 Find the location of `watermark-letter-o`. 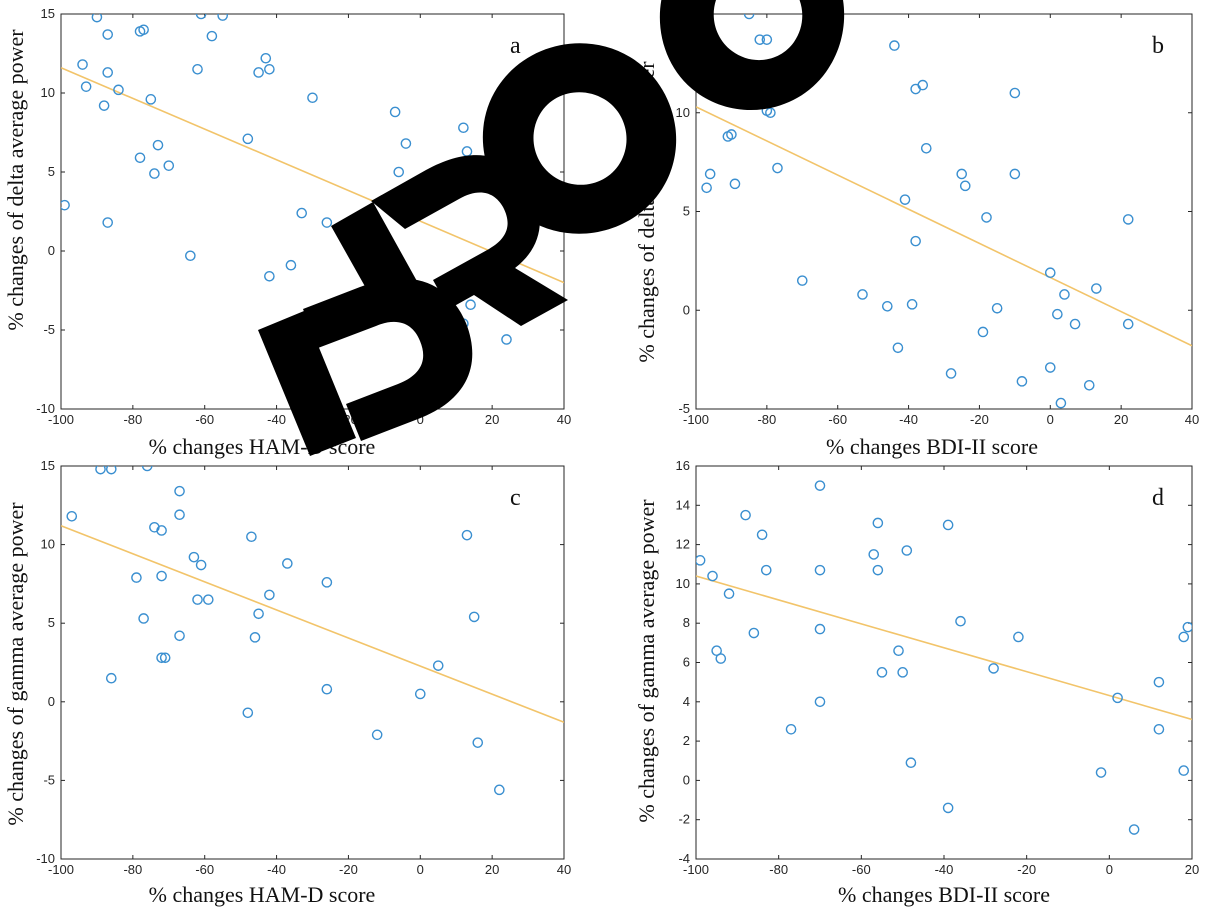

watermark-letter-o is located at coordinates (579, 138).